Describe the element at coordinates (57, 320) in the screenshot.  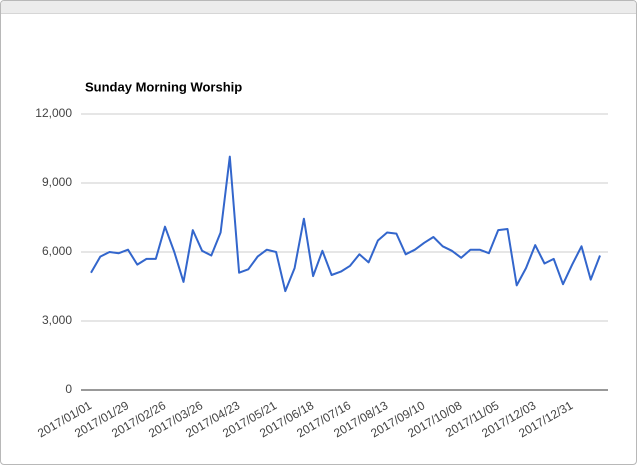
I see `y-tick-label: 3,000` at that location.